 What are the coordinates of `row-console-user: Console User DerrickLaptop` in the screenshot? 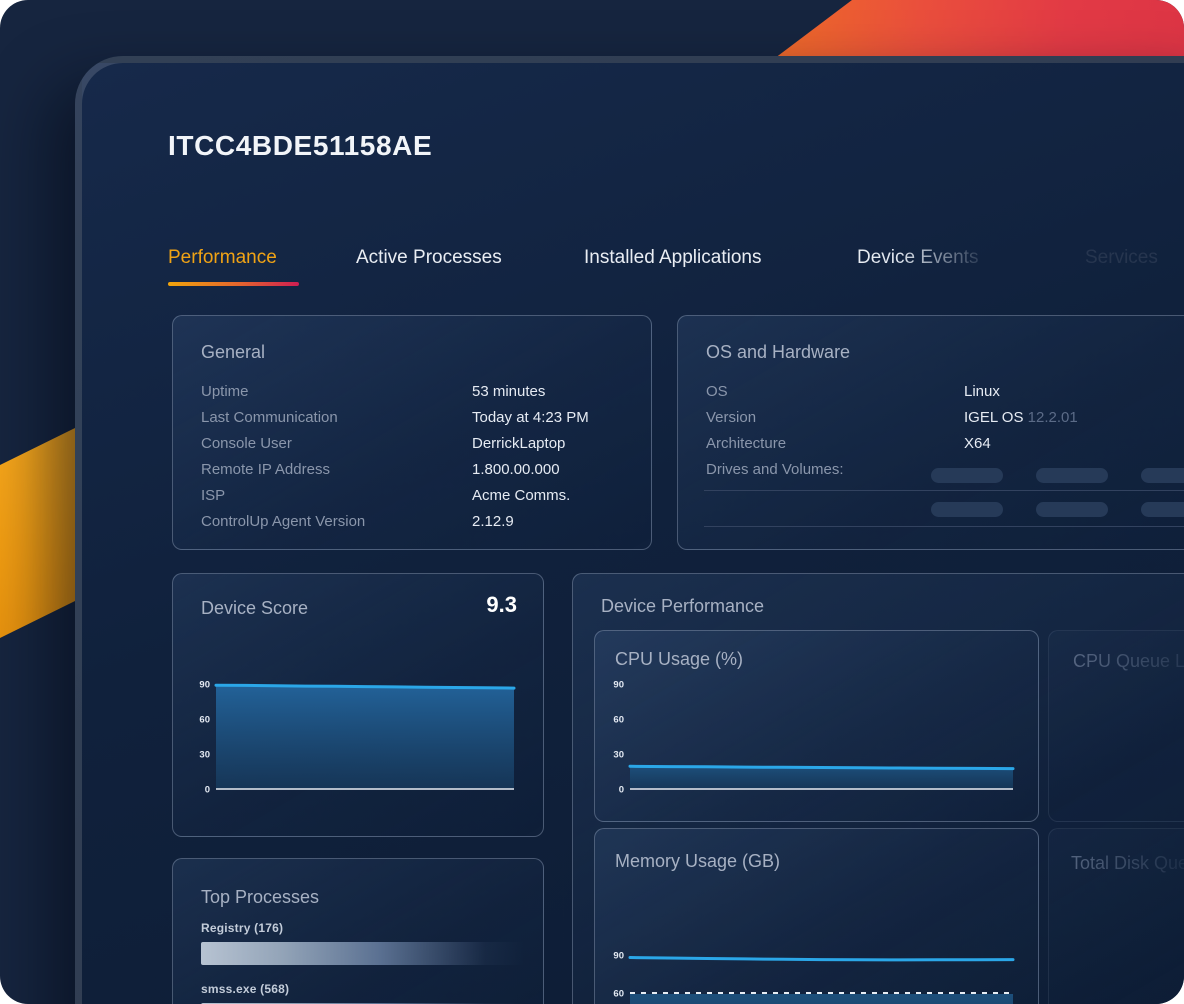 It's located at (383, 443).